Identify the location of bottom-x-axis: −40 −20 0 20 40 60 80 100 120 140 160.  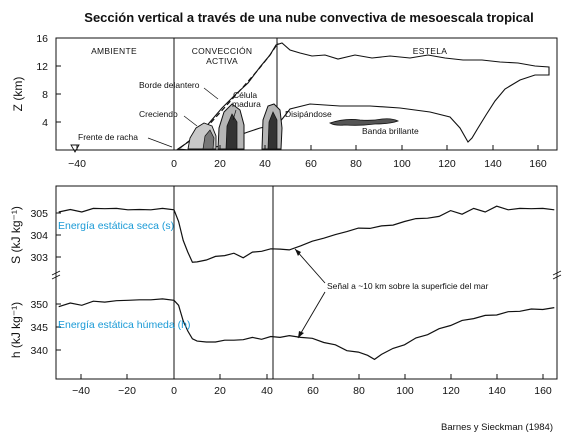
(312, 385).